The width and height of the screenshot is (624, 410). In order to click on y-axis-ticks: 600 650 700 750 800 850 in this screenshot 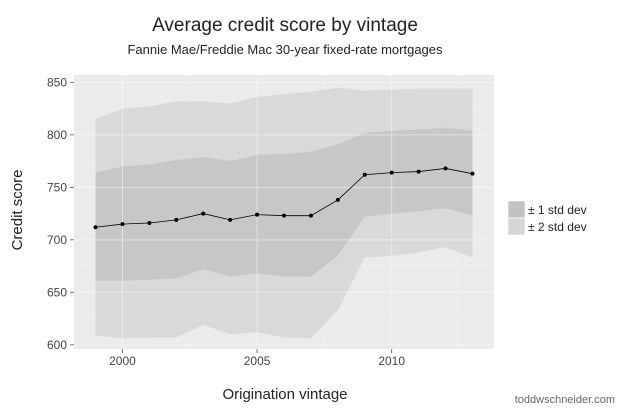, I will do `click(60, 213)`.